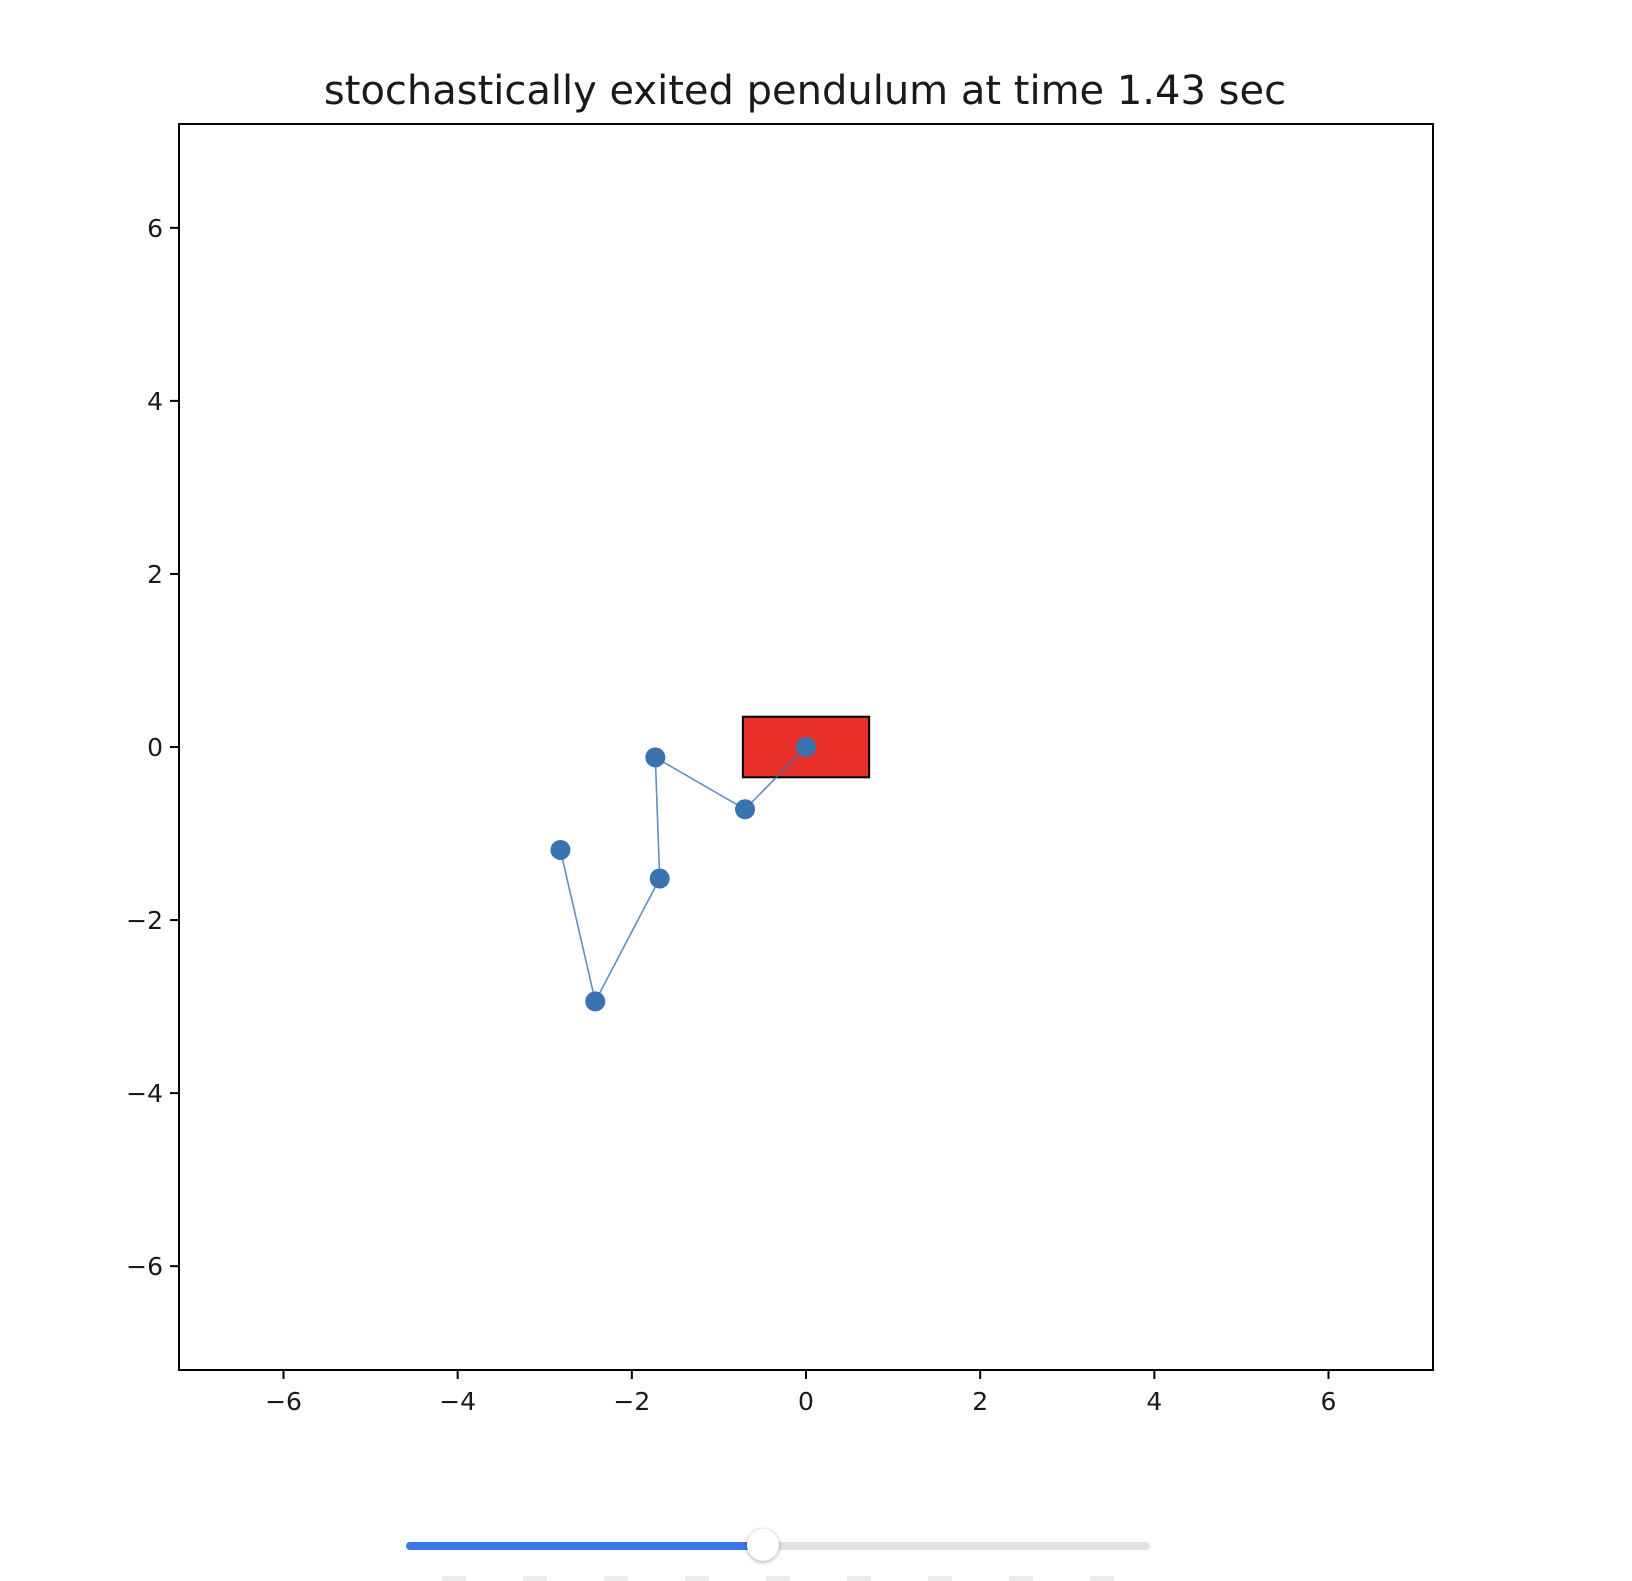  I want to click on y-tick-label: −2, so click(144, 920).